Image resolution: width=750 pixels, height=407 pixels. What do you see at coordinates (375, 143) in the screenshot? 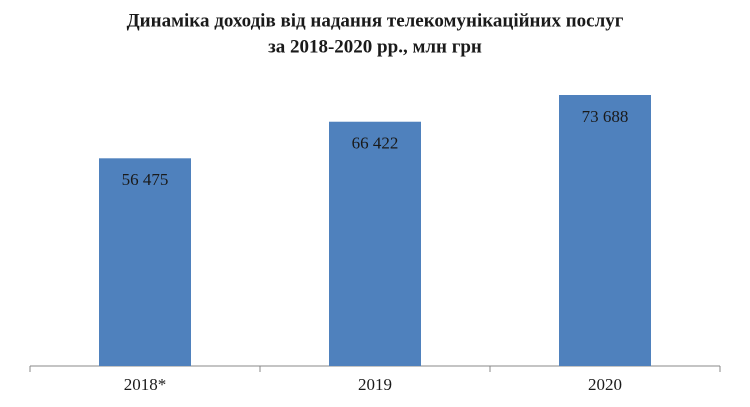
I see `value-label: 66 422` at bounding box center [375, 143].